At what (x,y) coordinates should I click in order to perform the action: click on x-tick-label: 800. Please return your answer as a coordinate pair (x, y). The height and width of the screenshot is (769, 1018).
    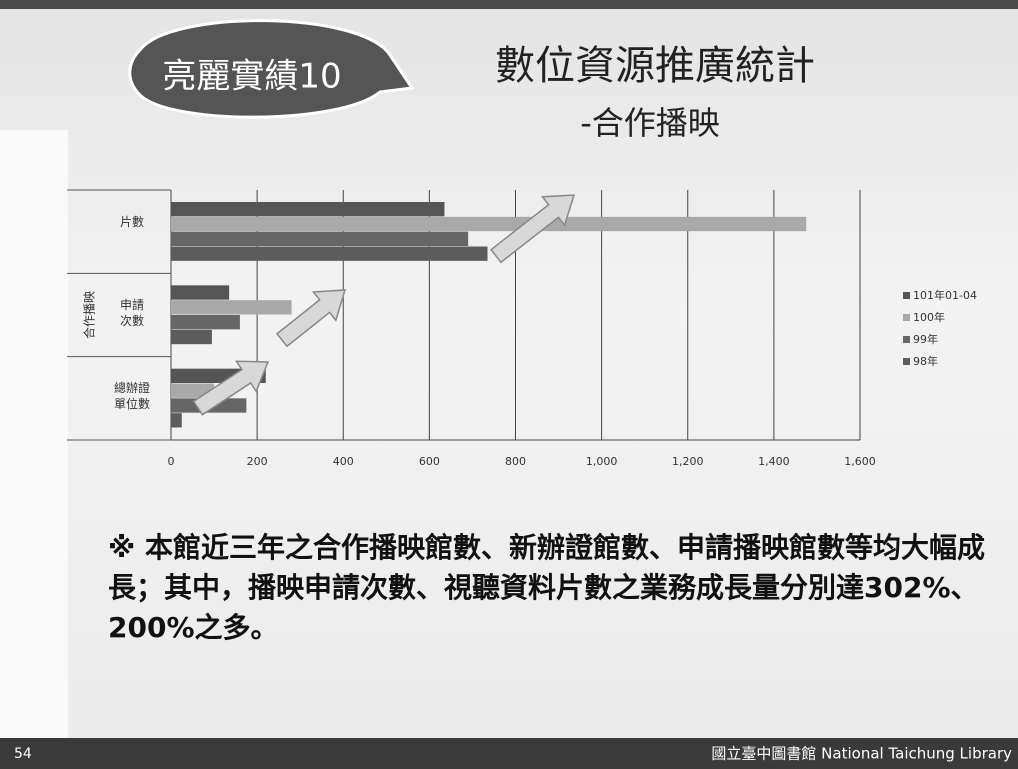
    Looking at the image, I should click on (515, 461).